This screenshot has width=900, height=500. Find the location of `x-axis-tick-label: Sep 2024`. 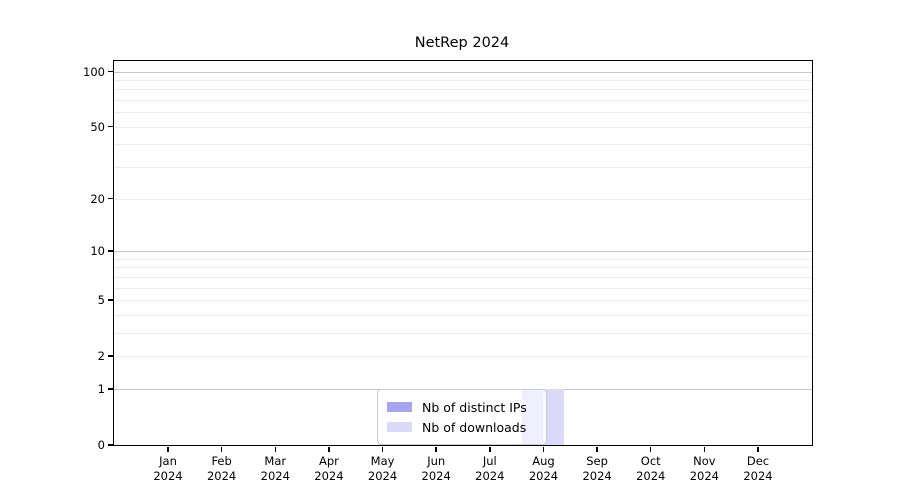

x-axis-tick-label: Sep 2024 is located at coordinates (596, 469).